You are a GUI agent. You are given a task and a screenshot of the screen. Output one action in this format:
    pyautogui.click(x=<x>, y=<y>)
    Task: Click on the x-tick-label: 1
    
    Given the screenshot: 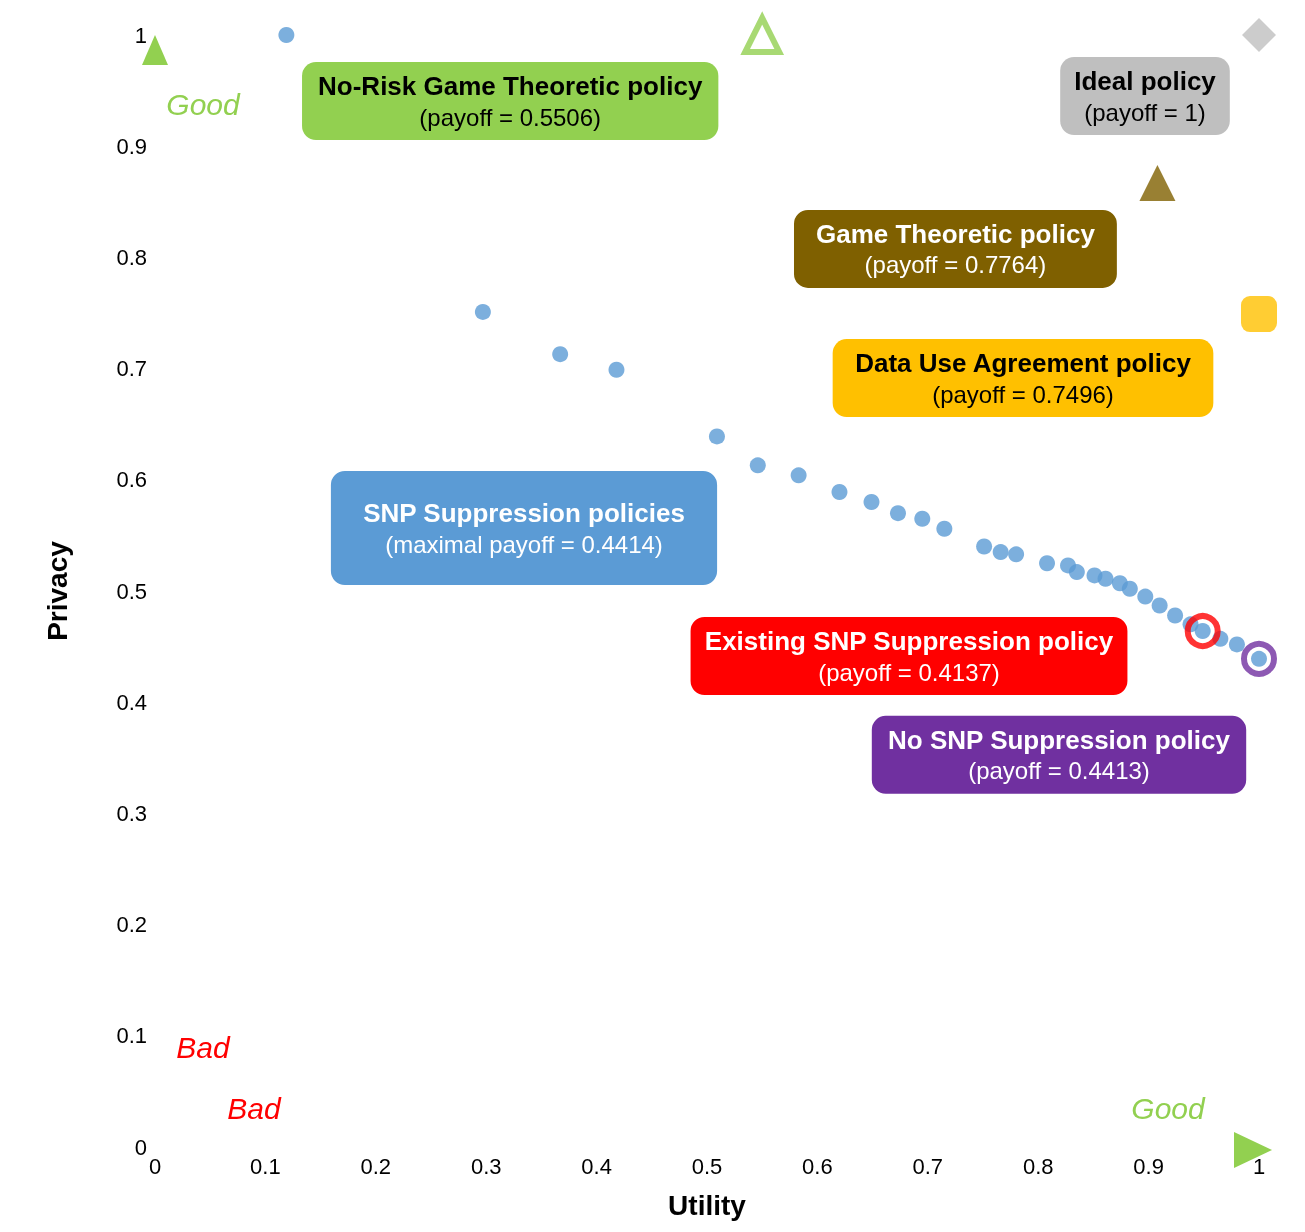 What is the action you would take?
    pyautogui.click(x=1259, y=1166)
    